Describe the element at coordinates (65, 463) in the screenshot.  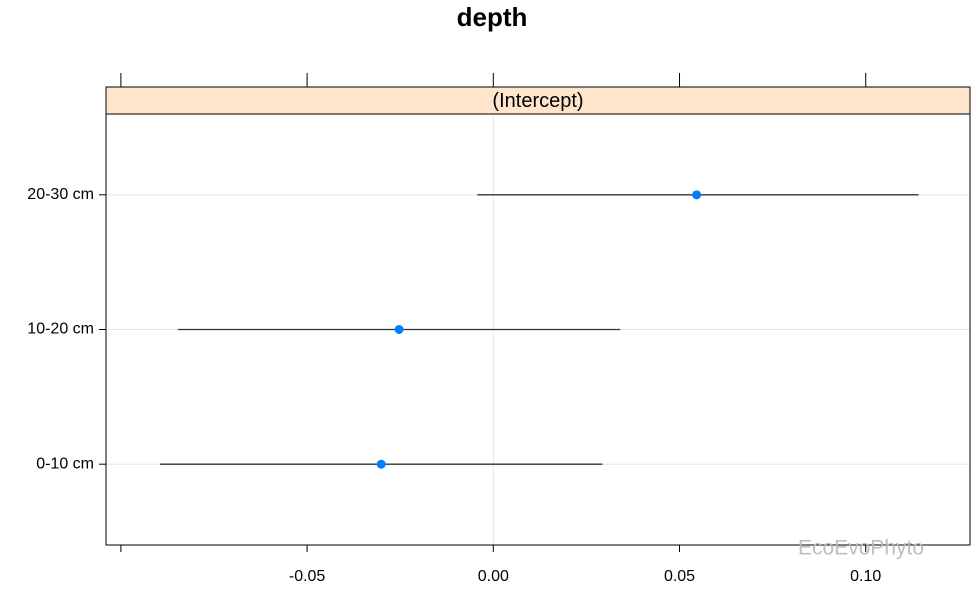
I see `y-tick-label: 0-10 cm` at that location.